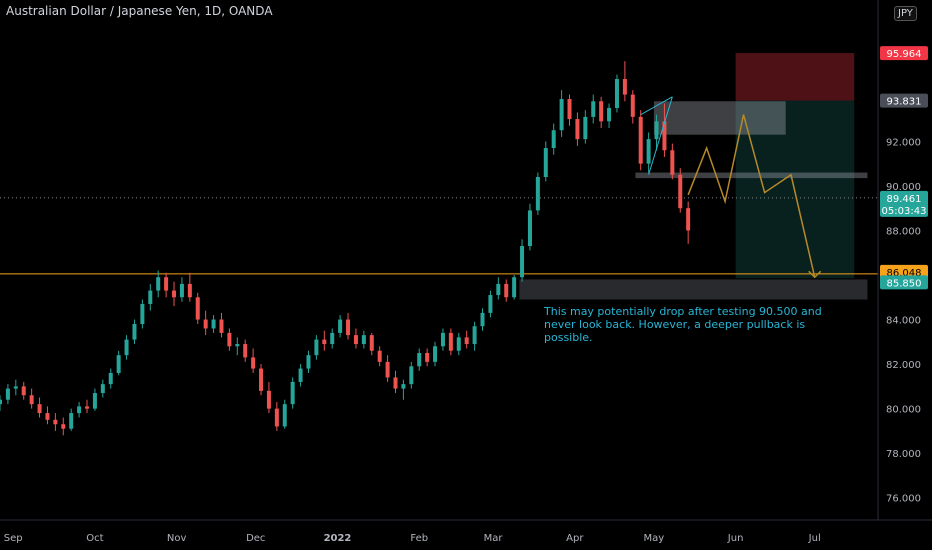 The height and width of the screenshot is (550, 932). I want to click on countdown-text: 05:03:43, so click(904, 211).